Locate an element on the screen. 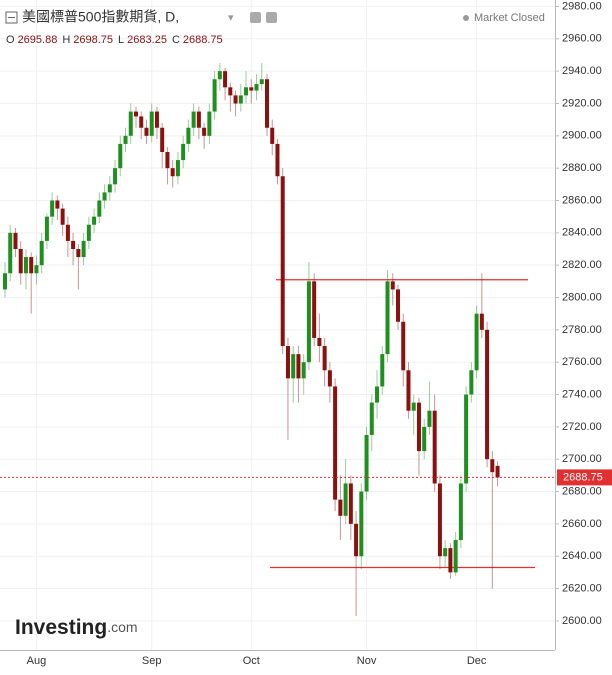 The image size is (612, 675). market-status: Market Closed is located at coordinates (509, 18).